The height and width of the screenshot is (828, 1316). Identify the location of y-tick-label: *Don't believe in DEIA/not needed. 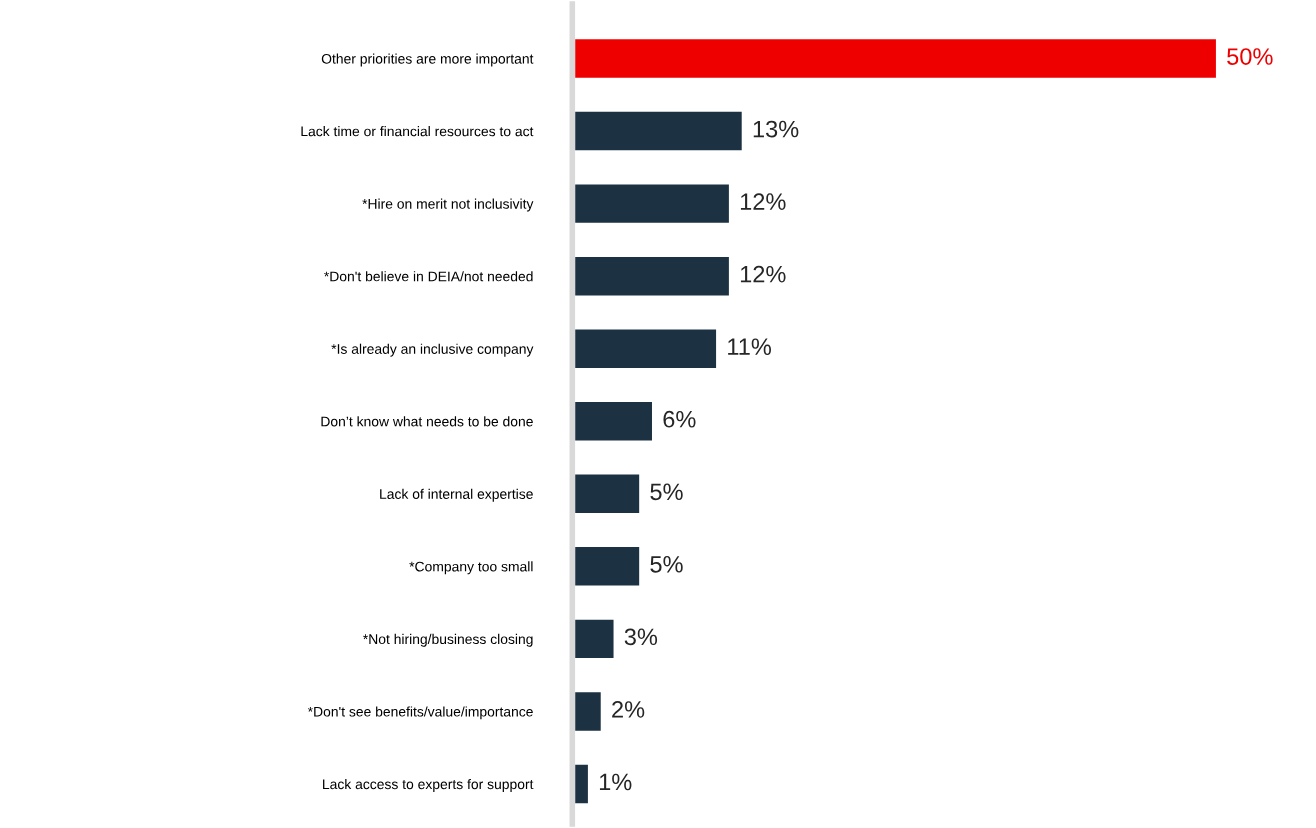
(428, 276).